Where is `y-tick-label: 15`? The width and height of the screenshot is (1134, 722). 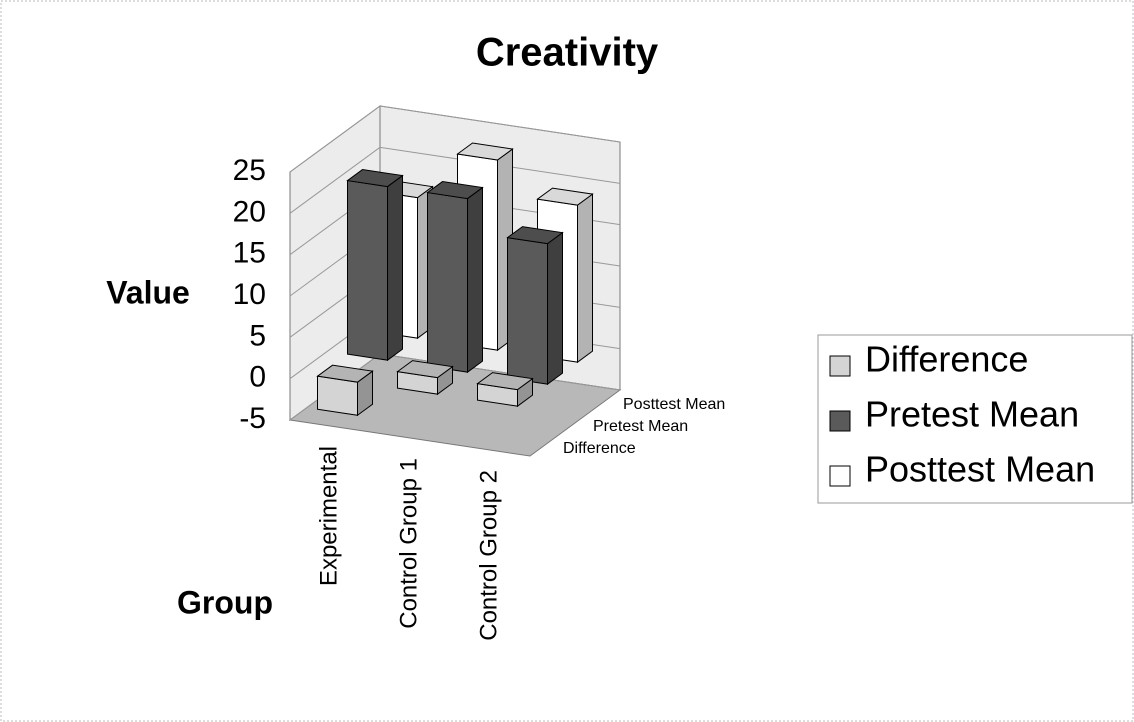
y-tick-label: 15 is located at coordinates (249, 253).